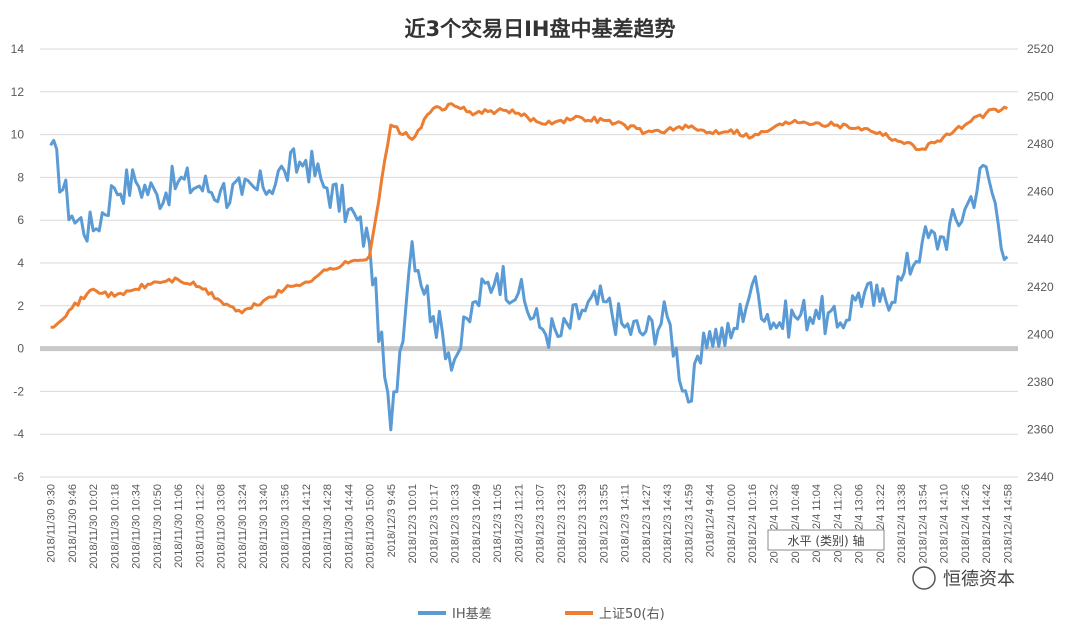 The height and width of the screenshot is (626, 1080). I want to click on left-tick-label: 14, so click(18, 49).